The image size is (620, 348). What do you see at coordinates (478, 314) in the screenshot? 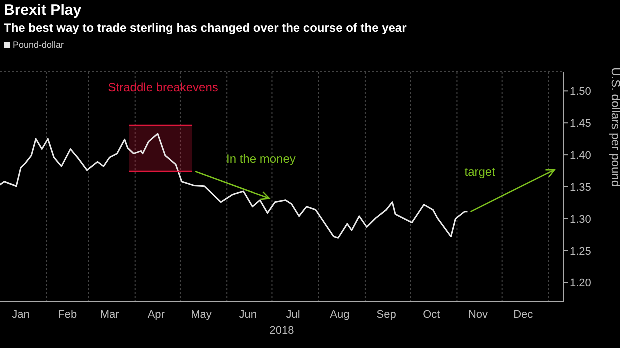
I see `x-tick-label: Nov` at bounding box center [478, 314].